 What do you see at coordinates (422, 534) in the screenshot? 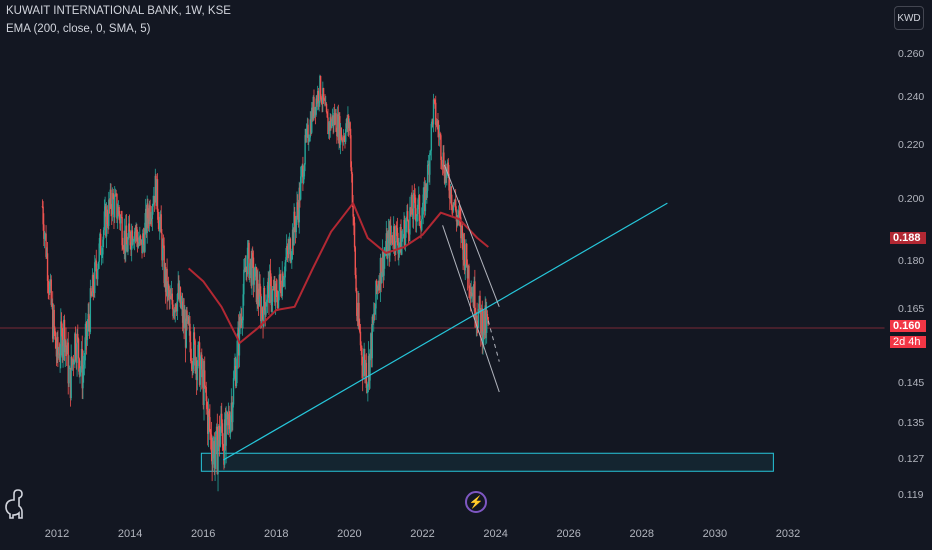
I see `x-axis-tick: 2022` at bounding box center [422, 534].